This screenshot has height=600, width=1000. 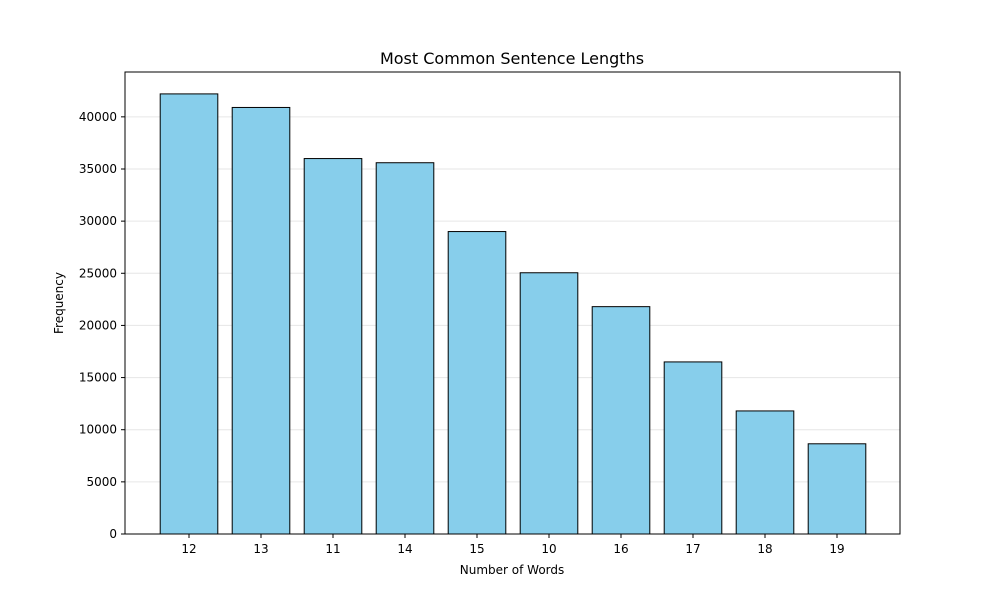 What do you see at coordinates (260, 549) in the screenshot?
I see `x-tick-label: 13` at bounding box center [260, 549].